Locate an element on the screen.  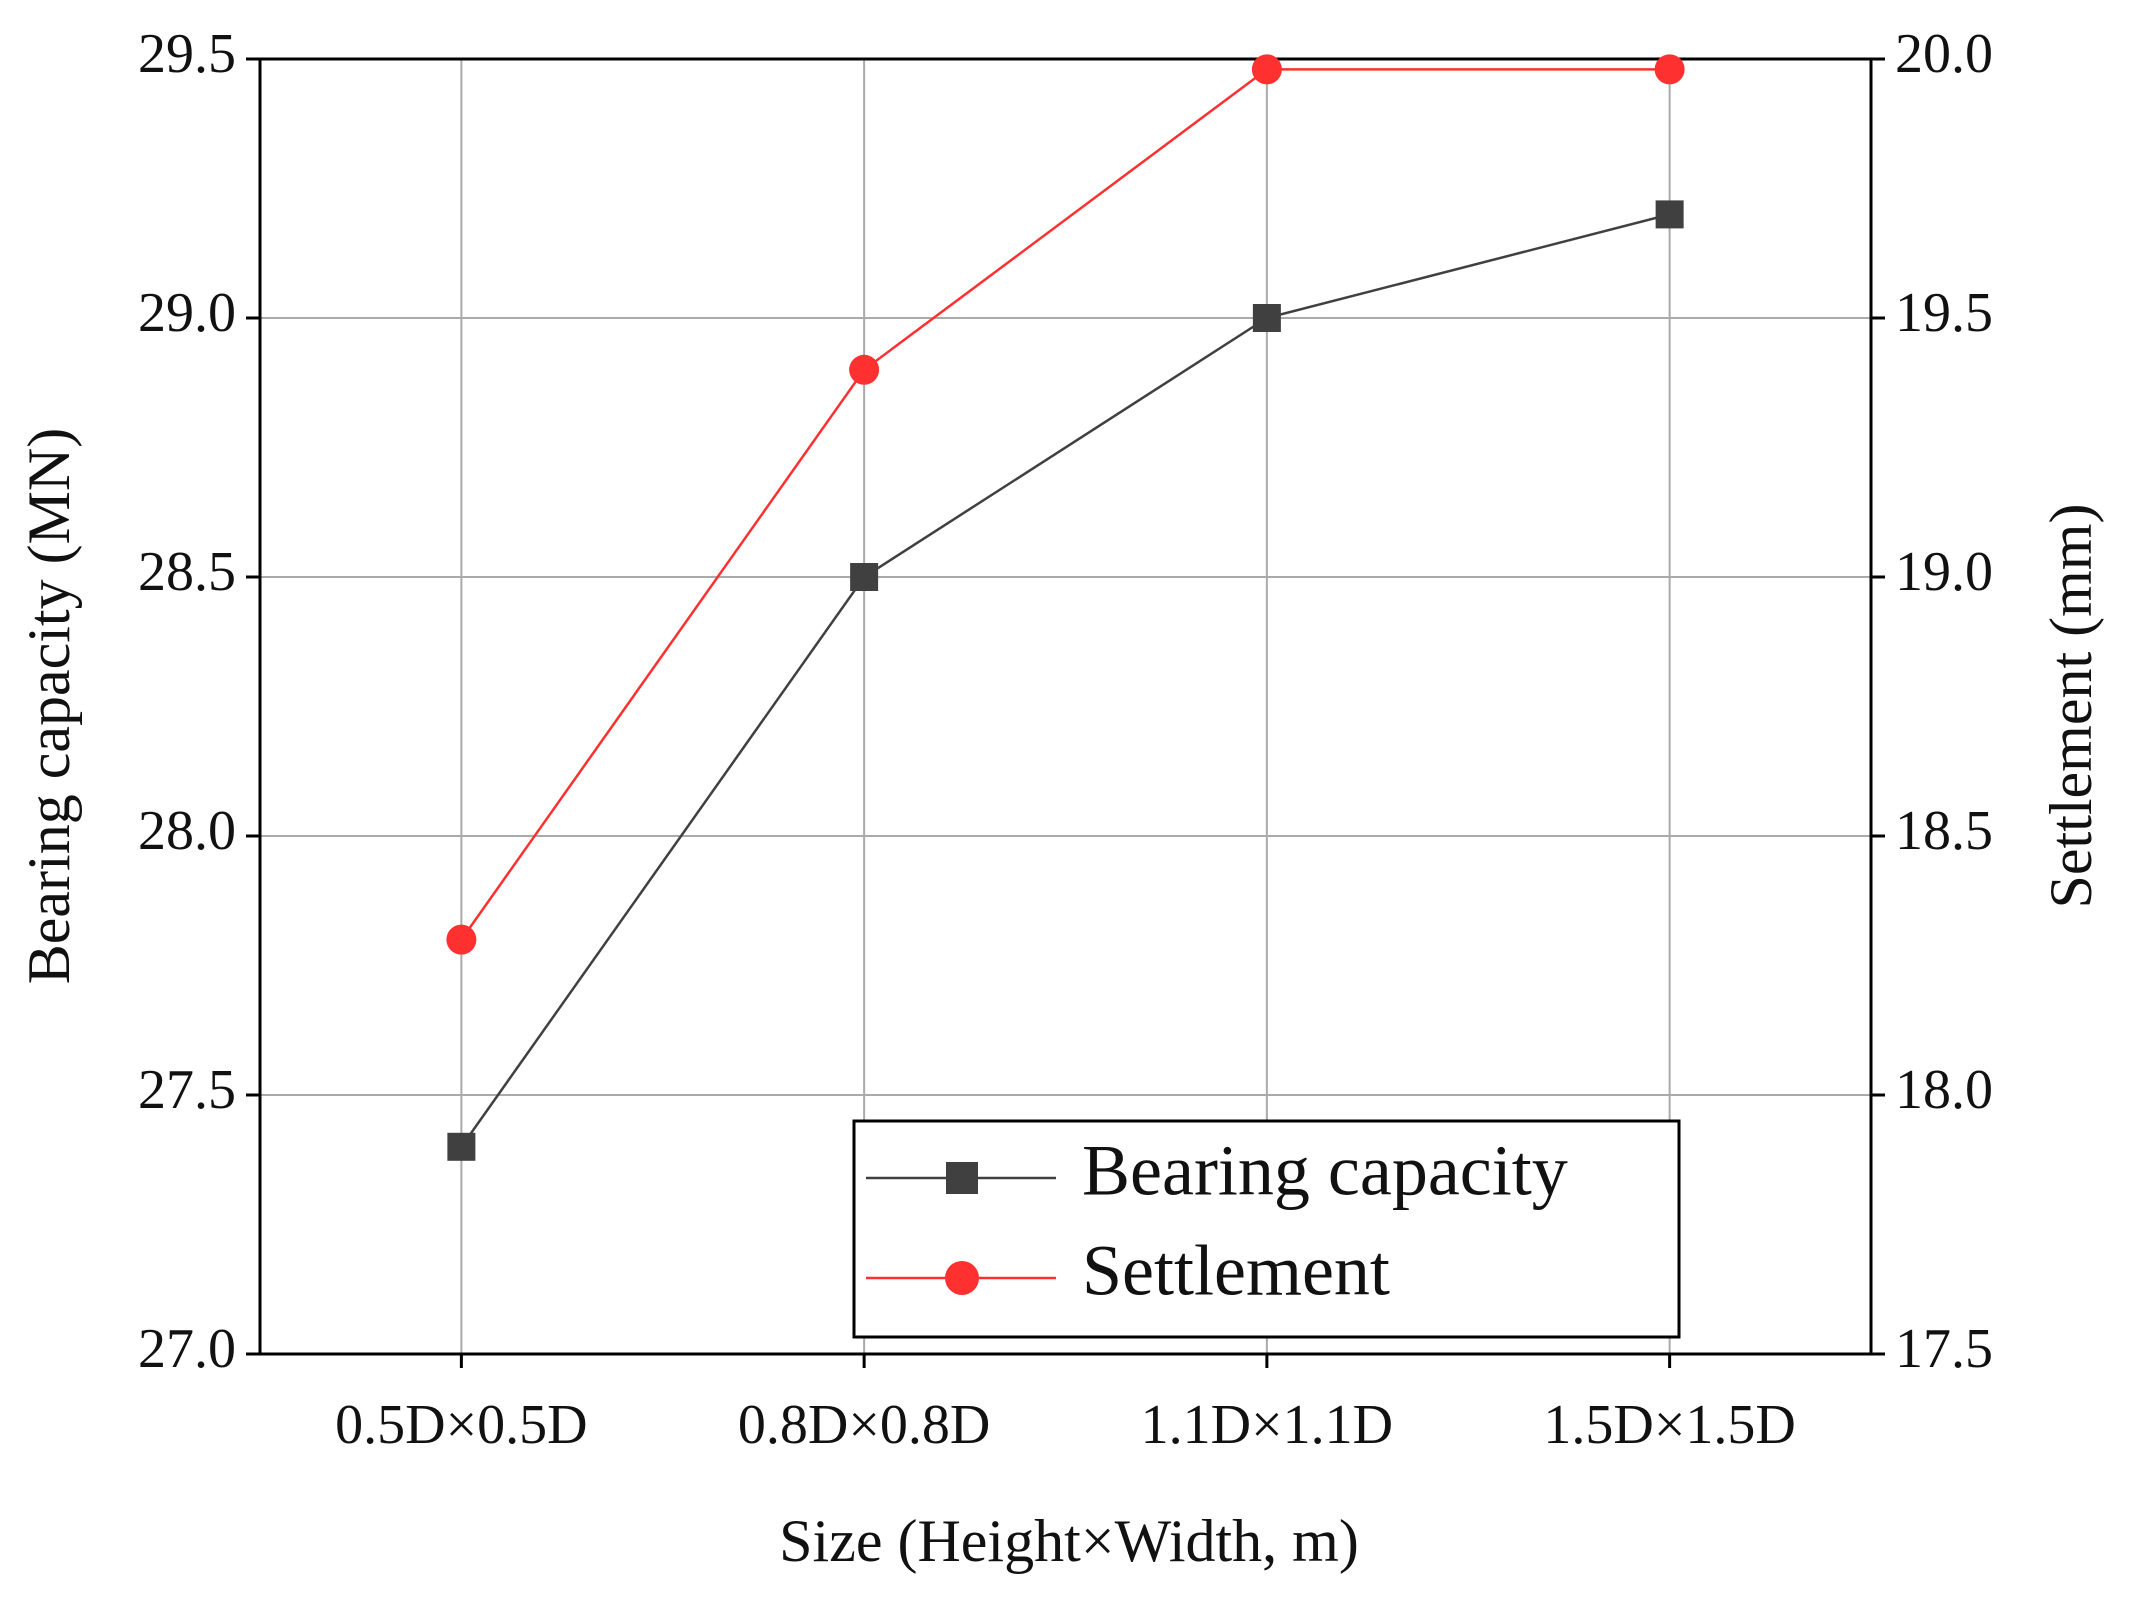
y2-tick-label: 17.5 is located at coordinates (1944, 1349).